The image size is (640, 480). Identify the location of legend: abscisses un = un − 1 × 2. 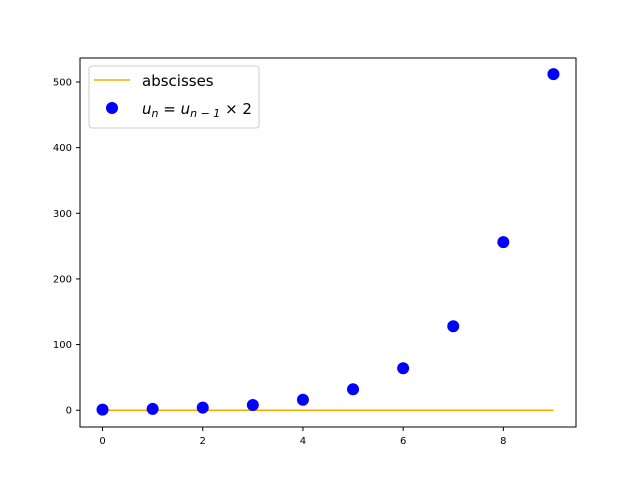
(174, 97).